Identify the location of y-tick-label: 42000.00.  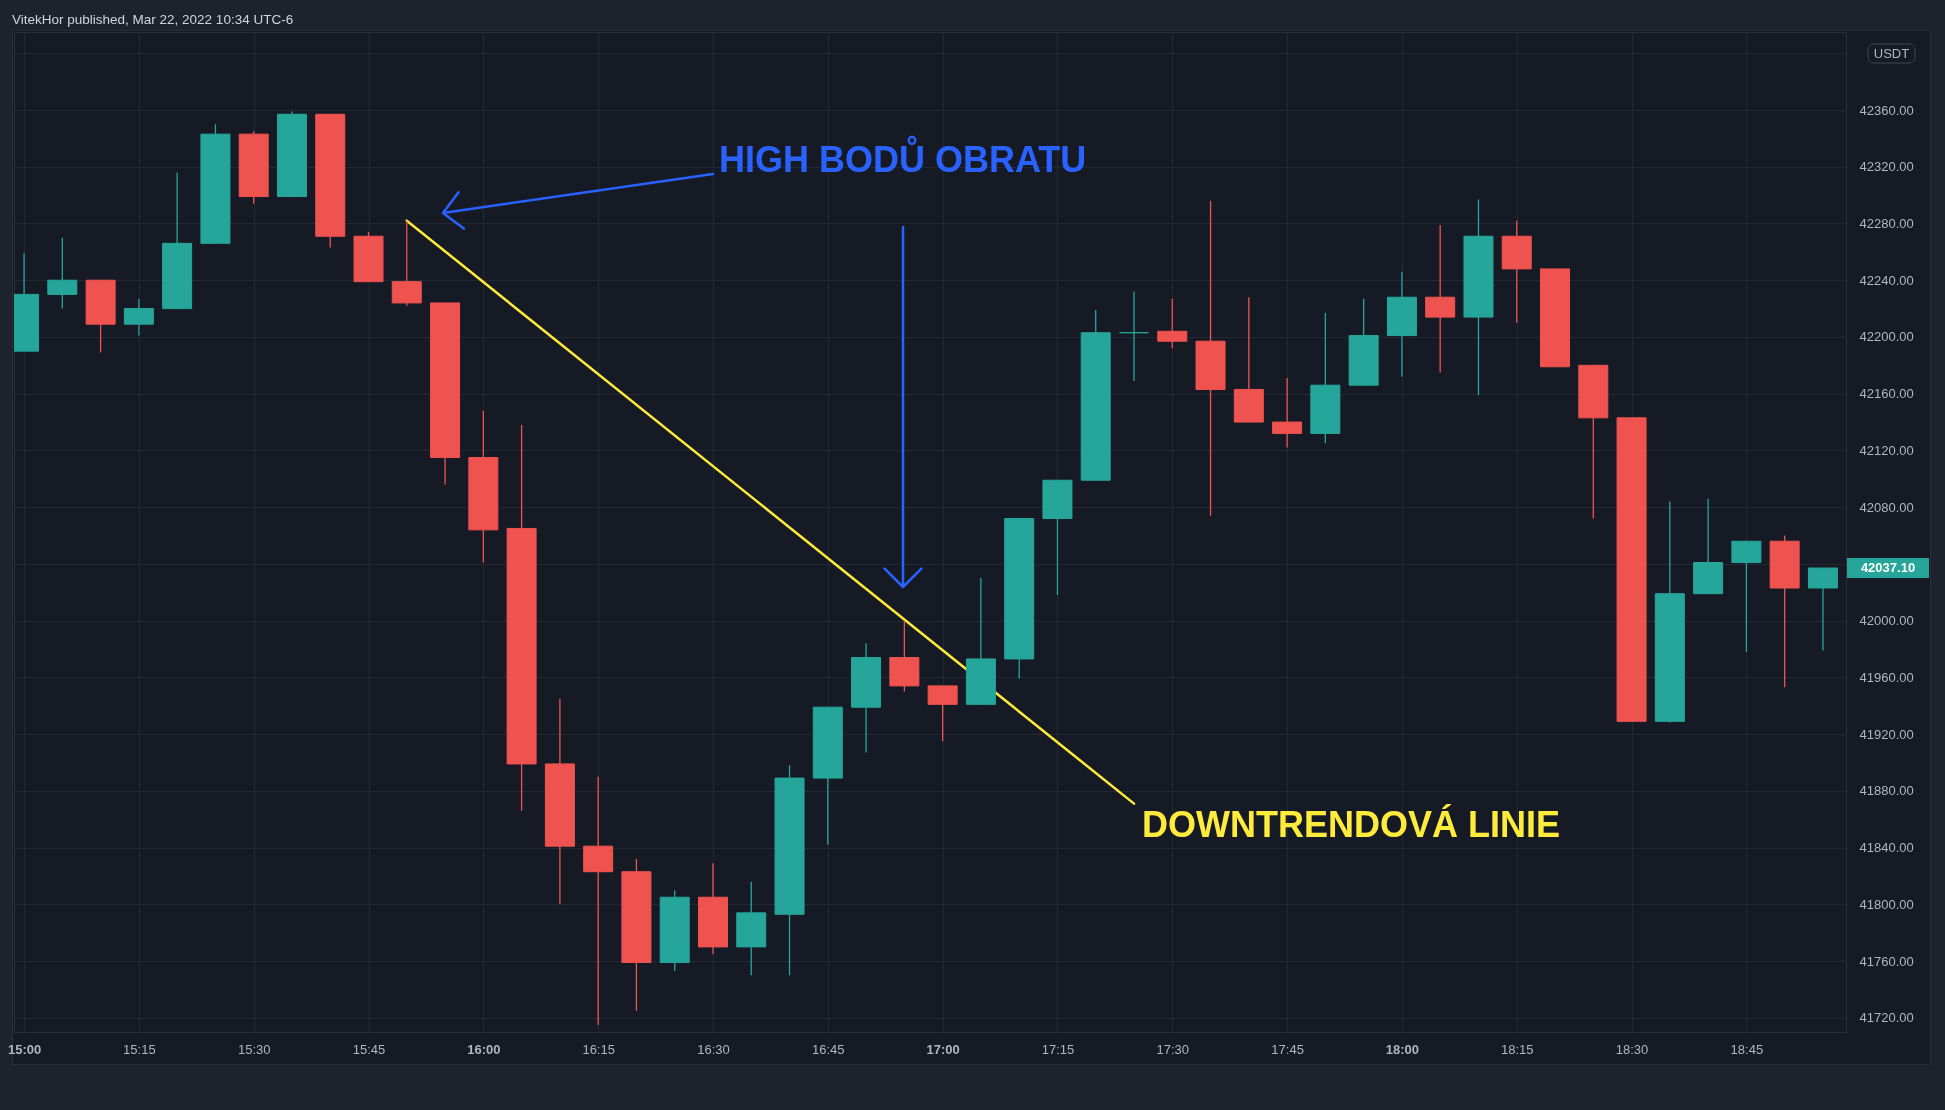
(1886, 621).